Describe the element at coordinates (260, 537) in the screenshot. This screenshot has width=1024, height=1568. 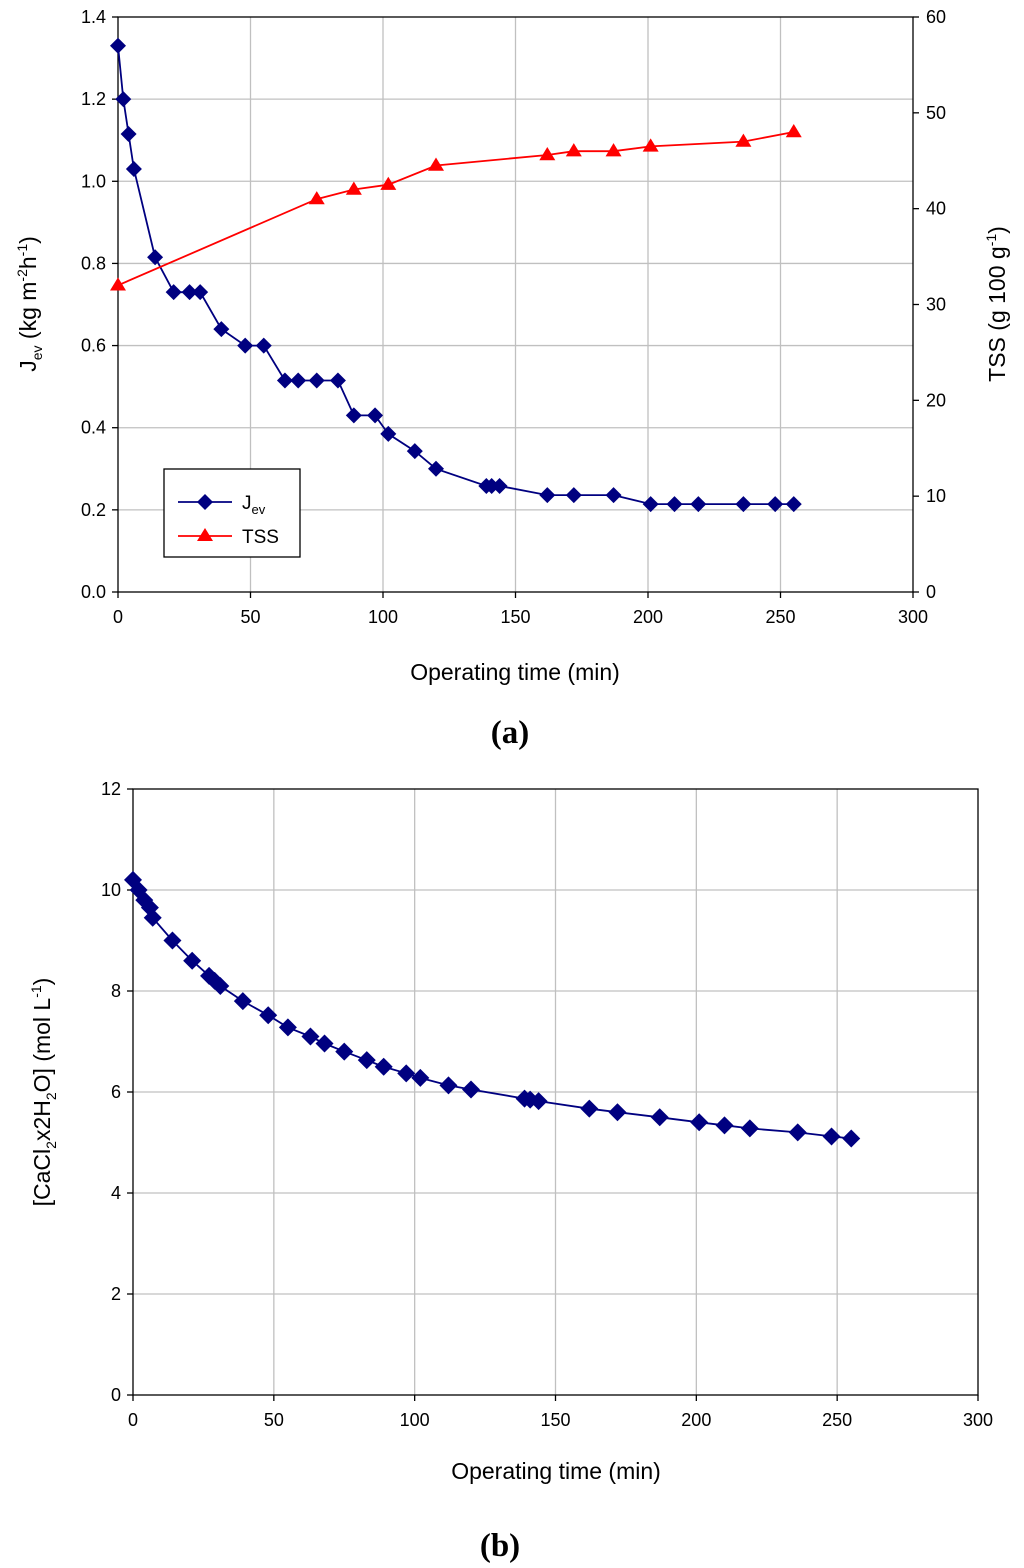
I see `legend-tss-label: TSS` at that location.